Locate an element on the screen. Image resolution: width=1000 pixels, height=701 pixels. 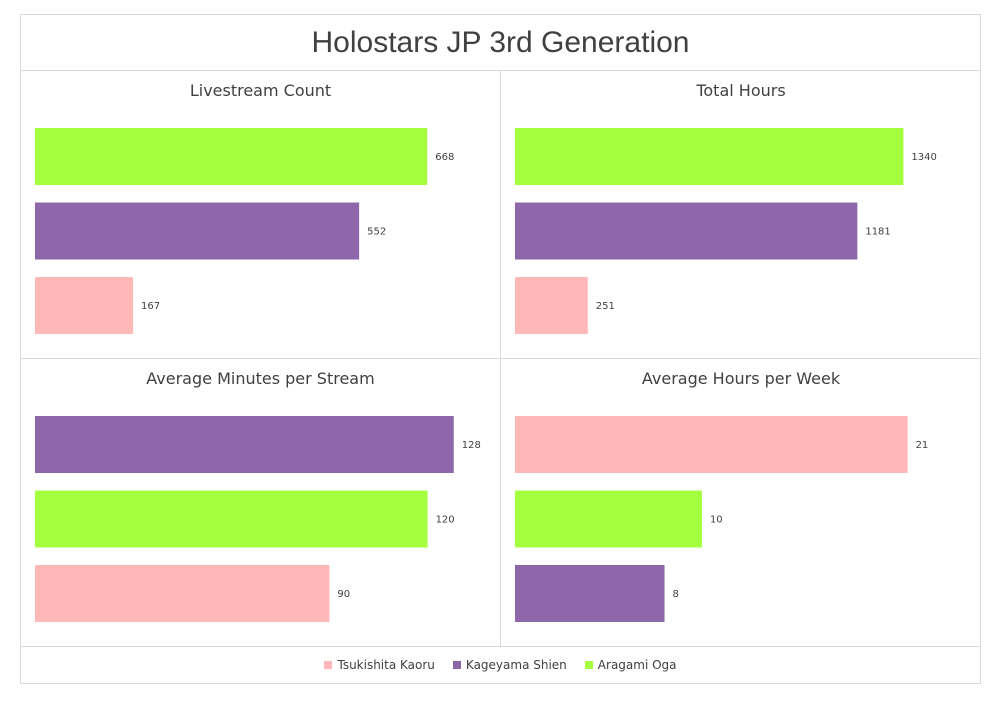
data-label: 552 is located at coordinates (376, 232).